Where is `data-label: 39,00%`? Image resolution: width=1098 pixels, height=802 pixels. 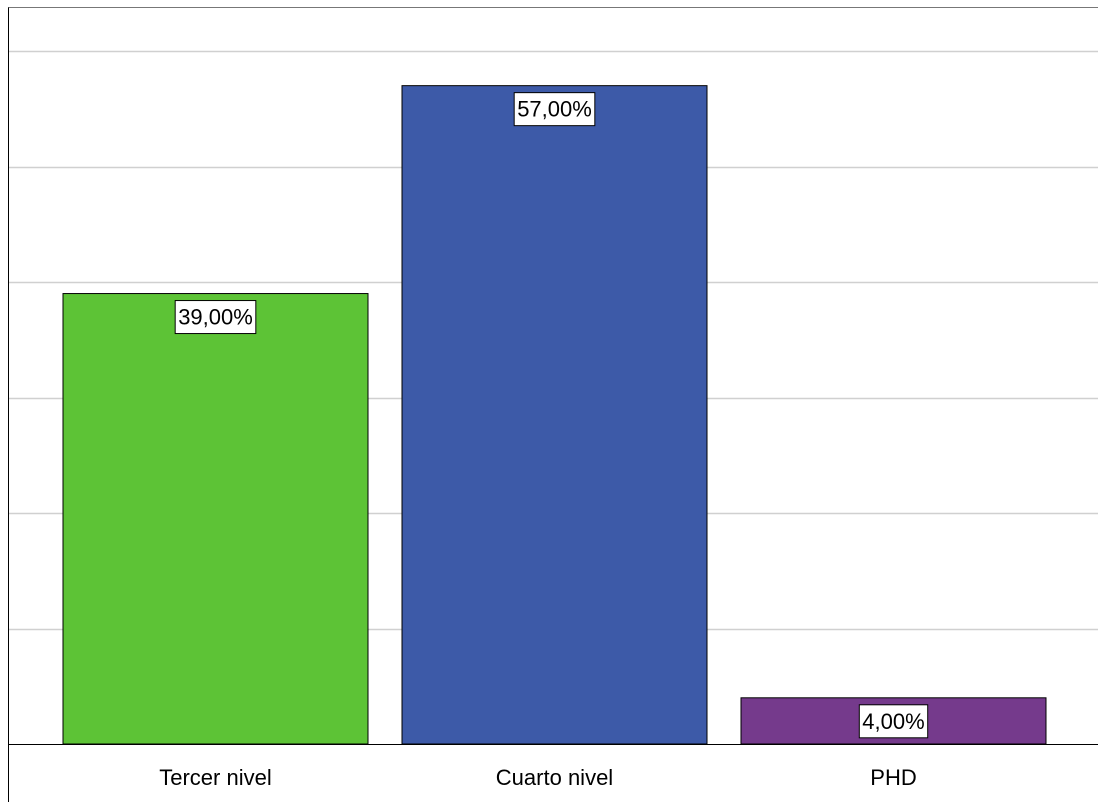
data-label: 39,00% is located at coordinates (215, 317).